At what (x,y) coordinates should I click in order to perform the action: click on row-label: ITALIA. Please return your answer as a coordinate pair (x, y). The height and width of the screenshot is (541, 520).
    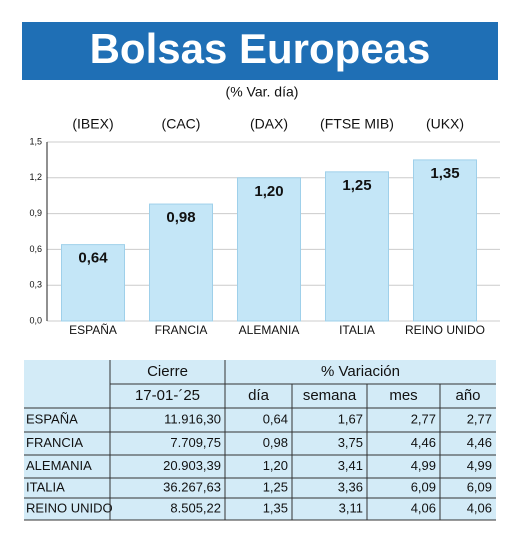
    Looking at the image, I should click on (45, 486).